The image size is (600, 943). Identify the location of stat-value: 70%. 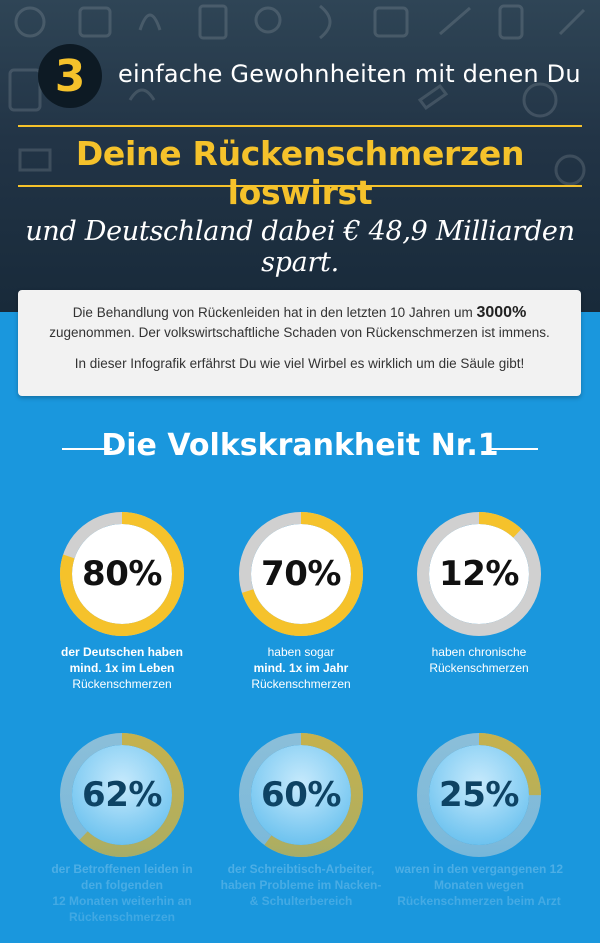
(301, 574).